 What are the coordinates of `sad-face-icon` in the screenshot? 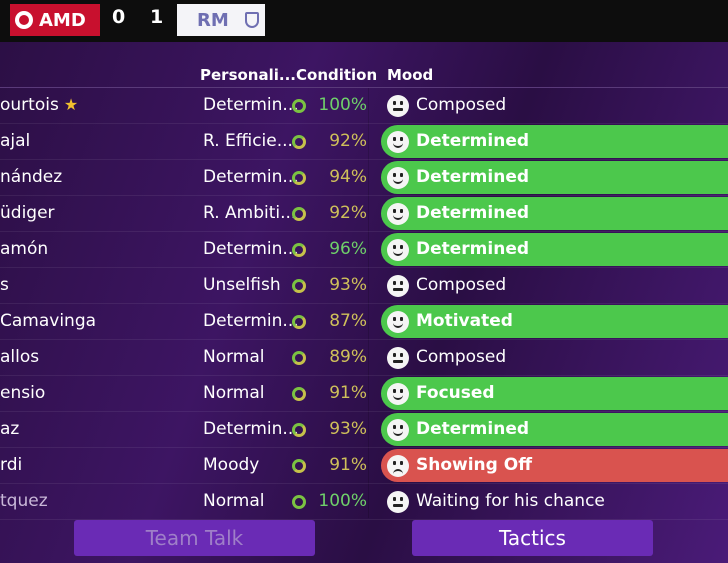 It's located at (398, 466).